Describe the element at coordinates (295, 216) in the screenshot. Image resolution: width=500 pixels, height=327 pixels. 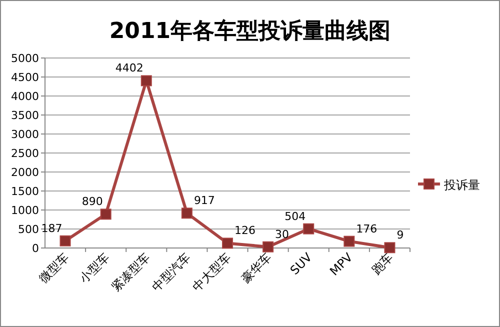
I see `data-label: 504` at that location.